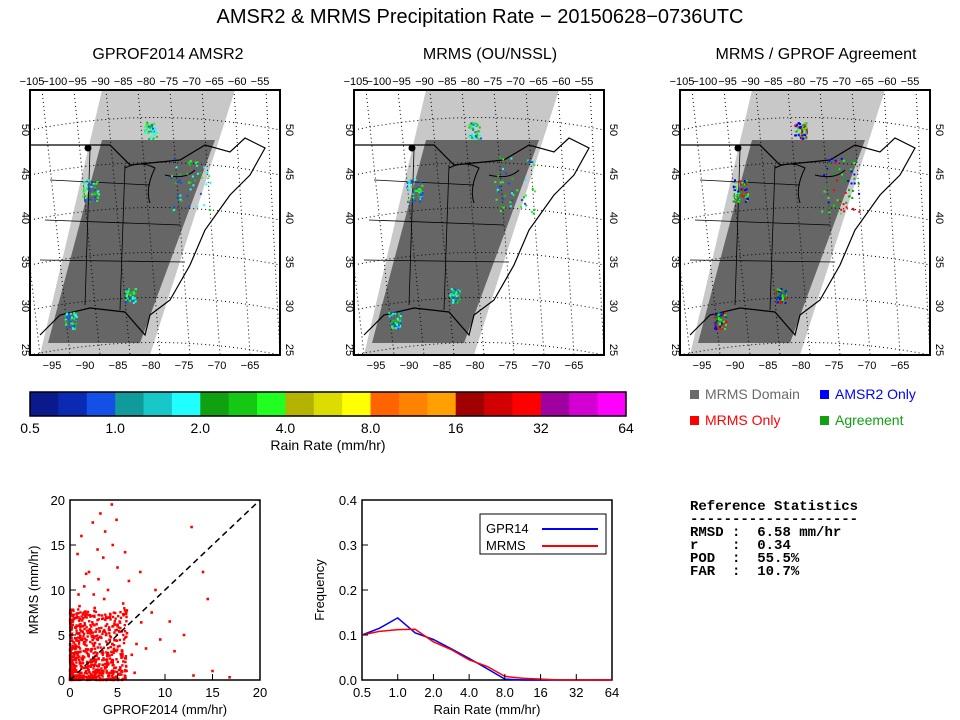 The width and height of the screenshot is (960, 720). Describe the element at coordinates (165, 590) in the screenshot. I see `one-to-one-line` at that location.